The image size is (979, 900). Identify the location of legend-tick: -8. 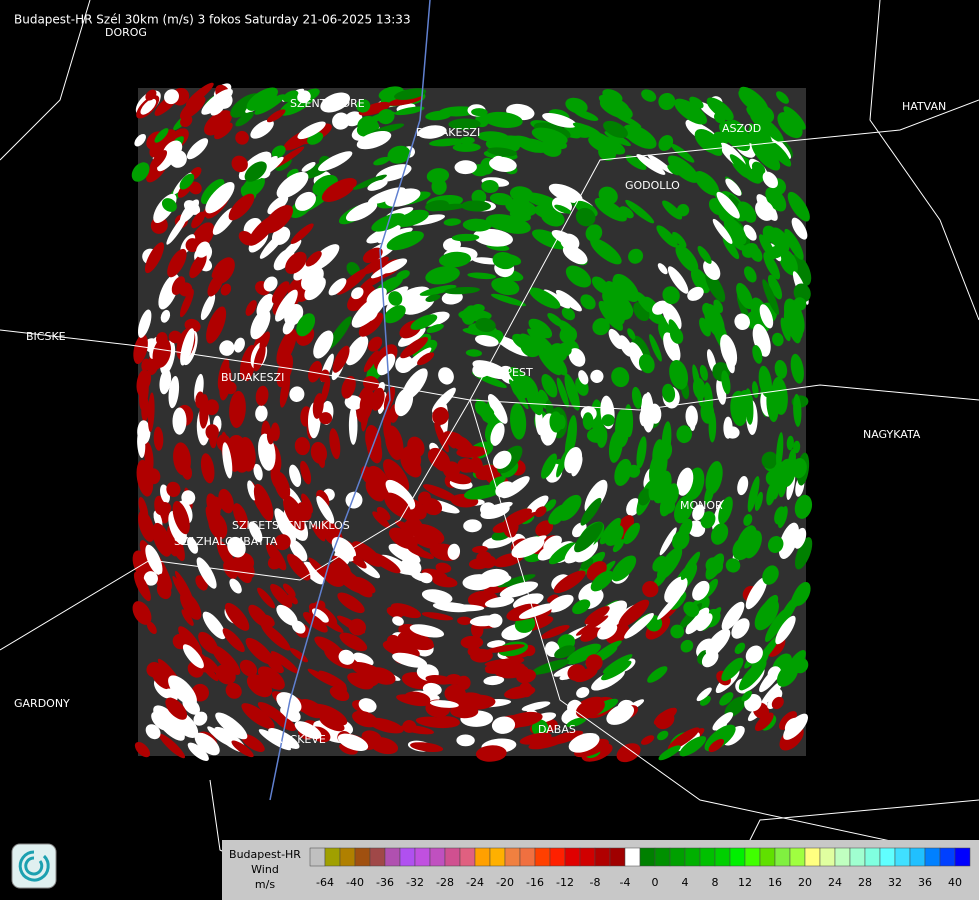
(595, 882).